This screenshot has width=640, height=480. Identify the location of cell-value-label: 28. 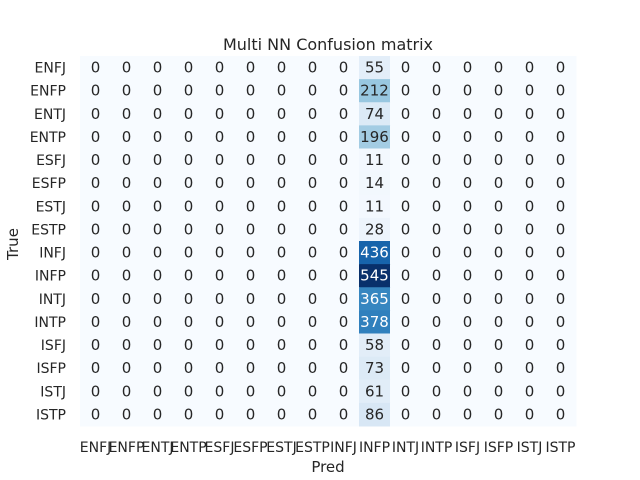
(374, 229).